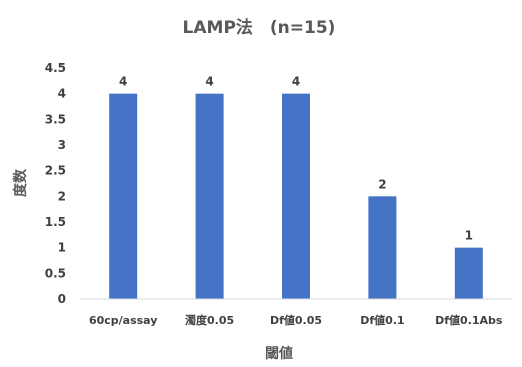  Describe the element at coordinates (55, 171) in the screenshot. I see `y-tick-label: 2.5` at that location.